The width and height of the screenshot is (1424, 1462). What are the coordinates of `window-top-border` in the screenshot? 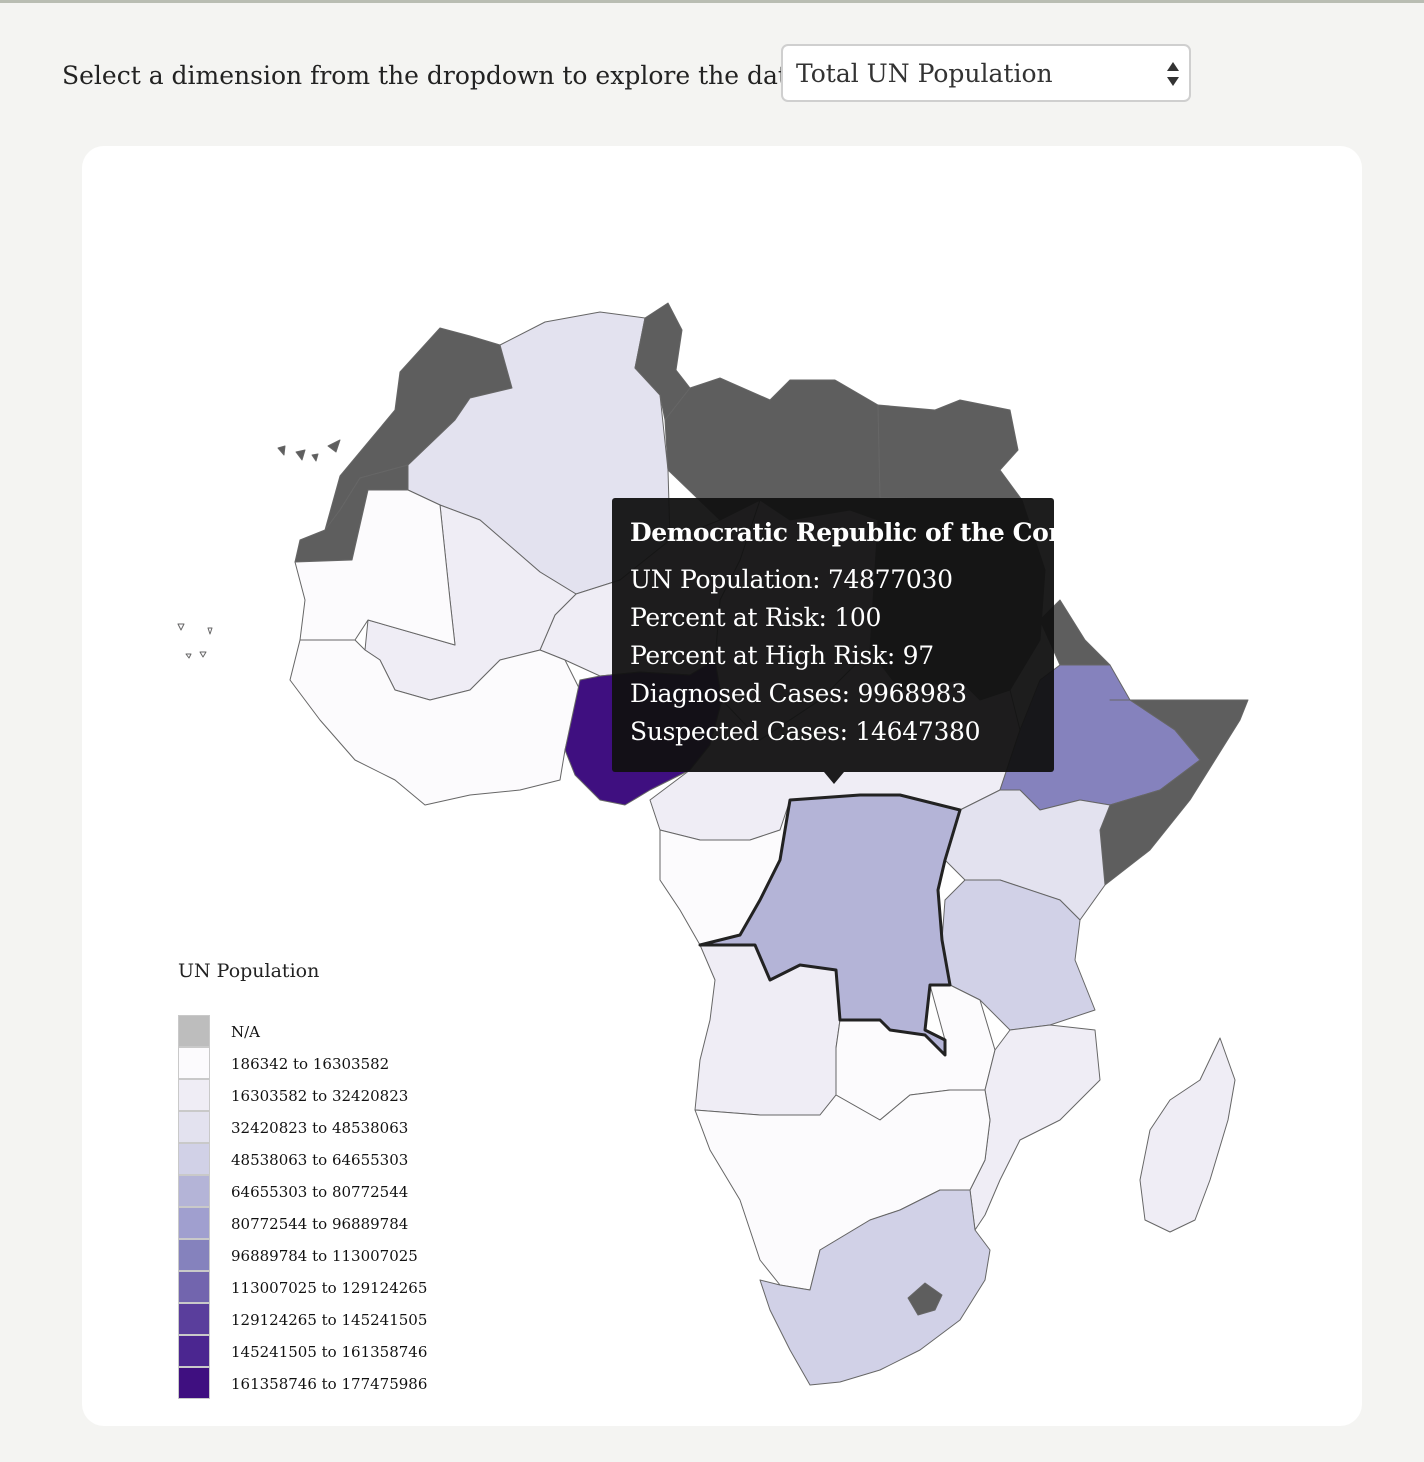 It's located at (712, 1).